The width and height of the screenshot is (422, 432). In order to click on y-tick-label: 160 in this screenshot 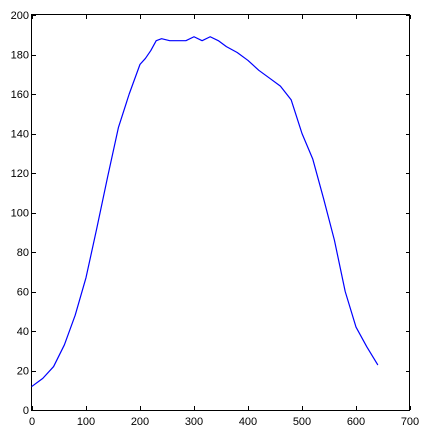, I will do `click(20, 95)`.